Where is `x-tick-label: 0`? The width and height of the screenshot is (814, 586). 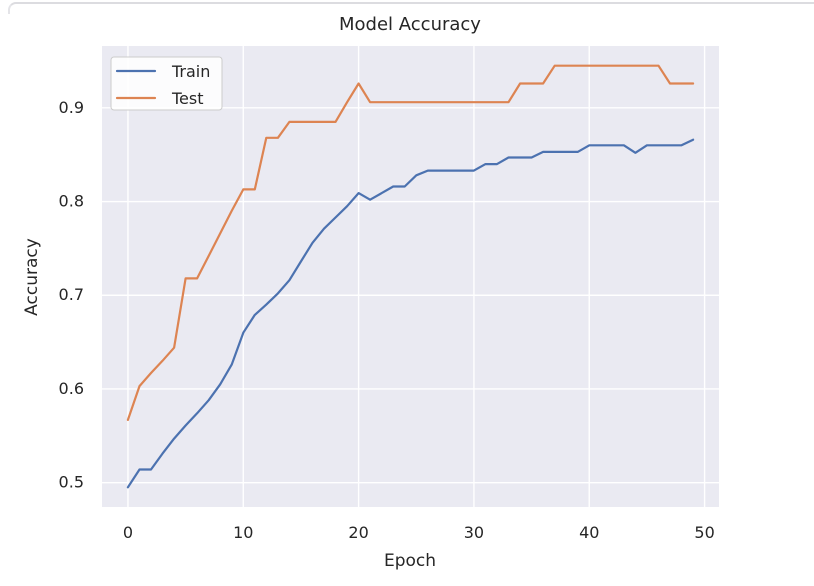
x-tick-label: 0 is located at coordinates (128, 532).